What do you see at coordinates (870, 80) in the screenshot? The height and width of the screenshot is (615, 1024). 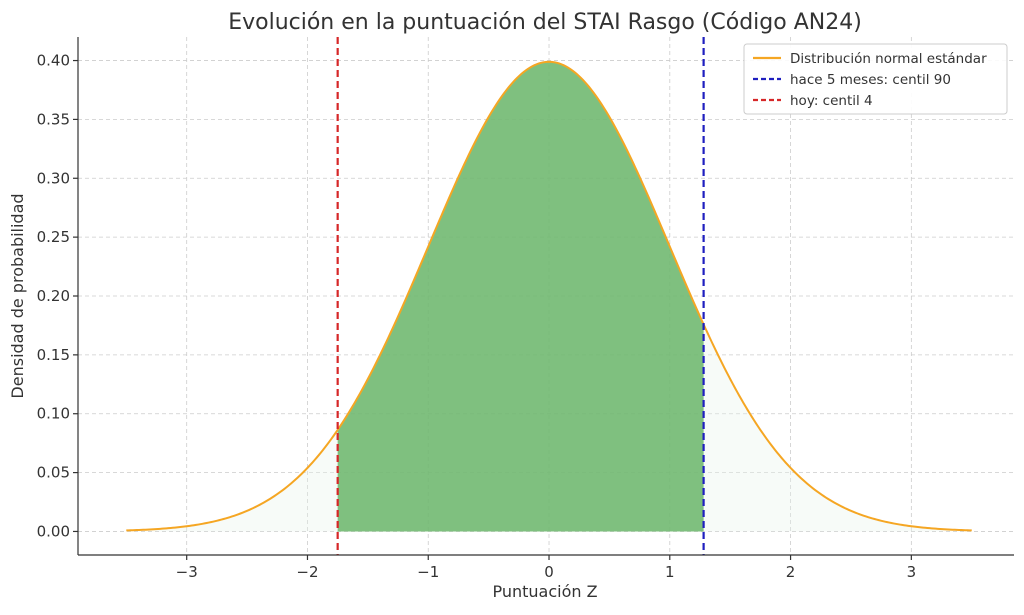 I see `legend-label: hace 5 meses: centil 90` at bounding box center [870, 80].